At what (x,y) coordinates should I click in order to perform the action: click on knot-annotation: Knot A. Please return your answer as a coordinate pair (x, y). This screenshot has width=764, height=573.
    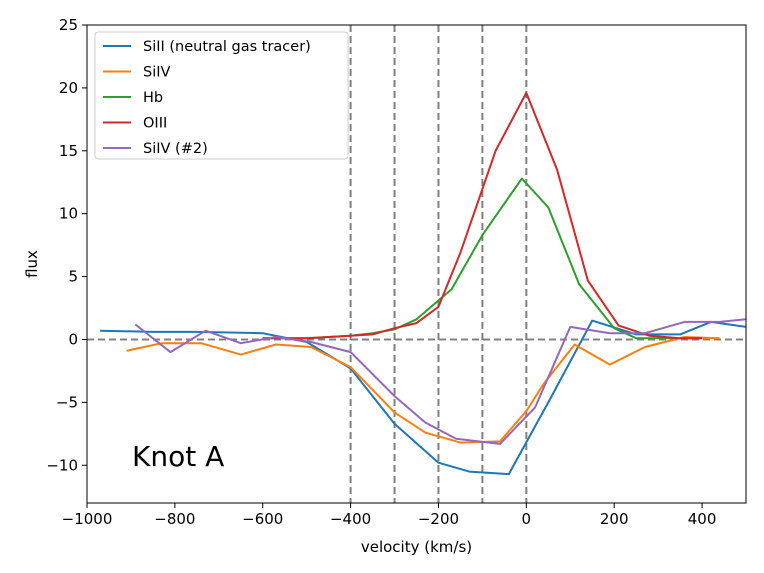
    Looking at the image, I should click on (178, 456).